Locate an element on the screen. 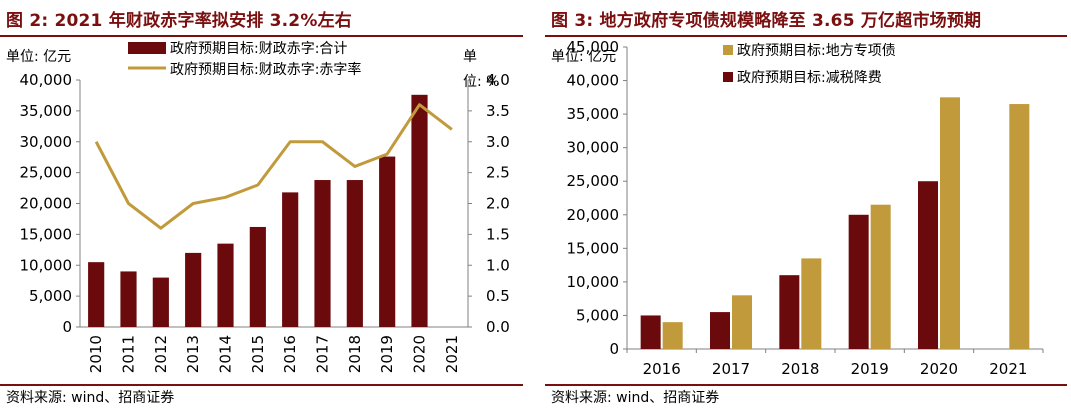  bar-deficit-2020 is located at coordinates (419, 210).